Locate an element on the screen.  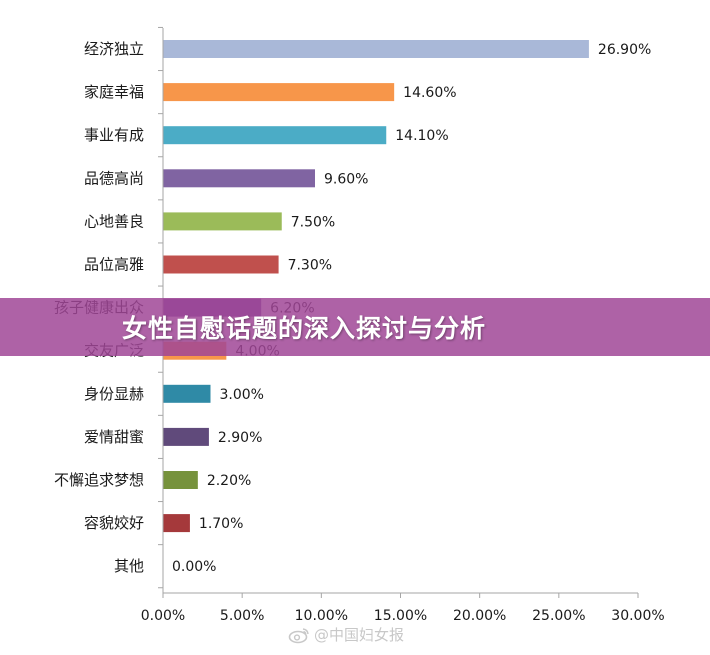
x-tick-label: 5.00% is located at coordinates (242, 616).